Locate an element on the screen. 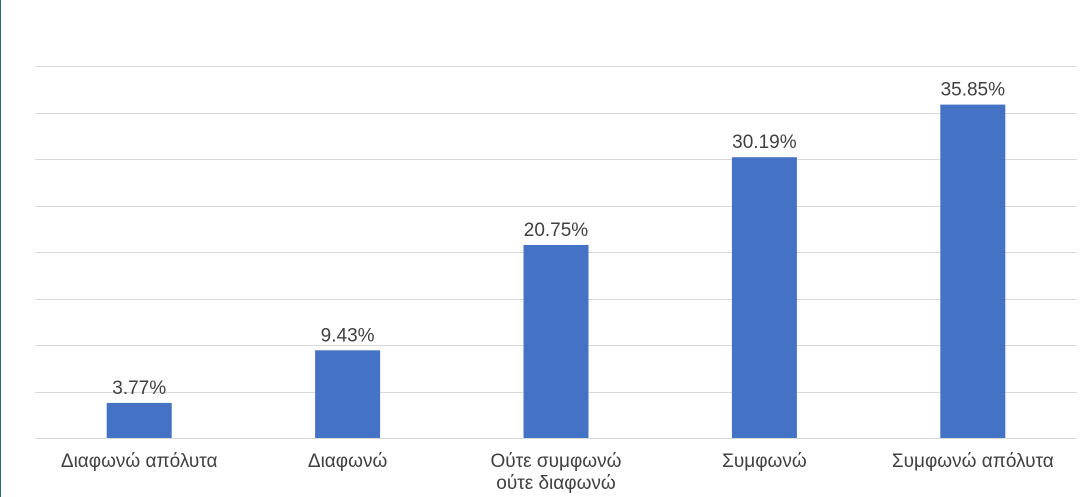 Image resolution: width=1081 pixels, height=497 pixels. x-tick-label-line: Συμφωνώ απόλυτα is located at coordinates (973, 461).